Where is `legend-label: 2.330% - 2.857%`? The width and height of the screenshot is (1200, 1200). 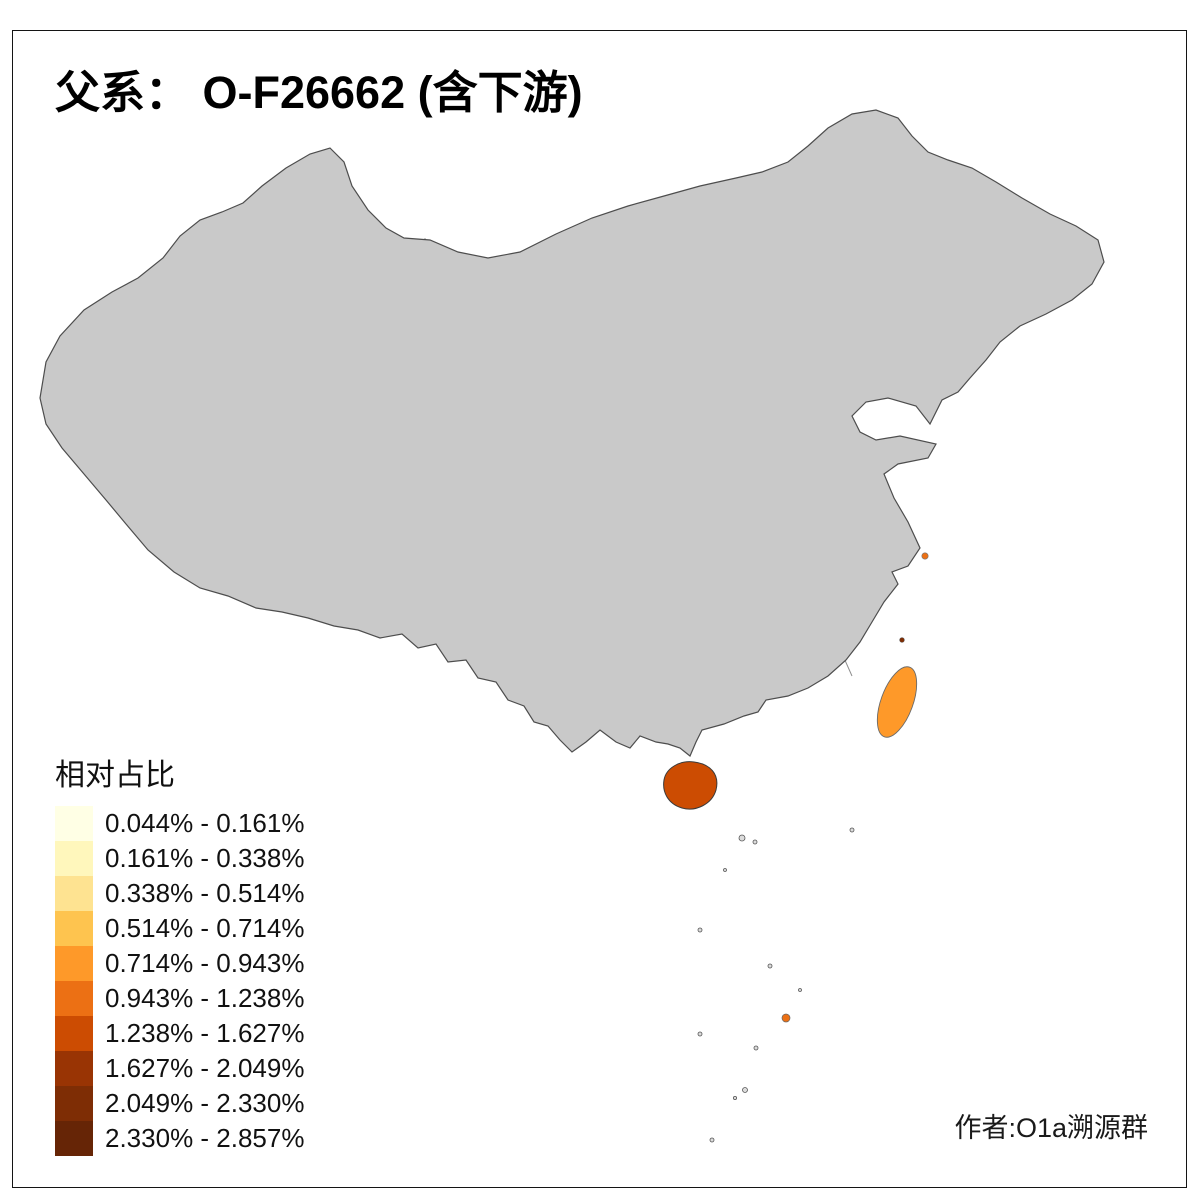
legend-label: 2.330% - 2.857% is located at coordinates (205, 1138).